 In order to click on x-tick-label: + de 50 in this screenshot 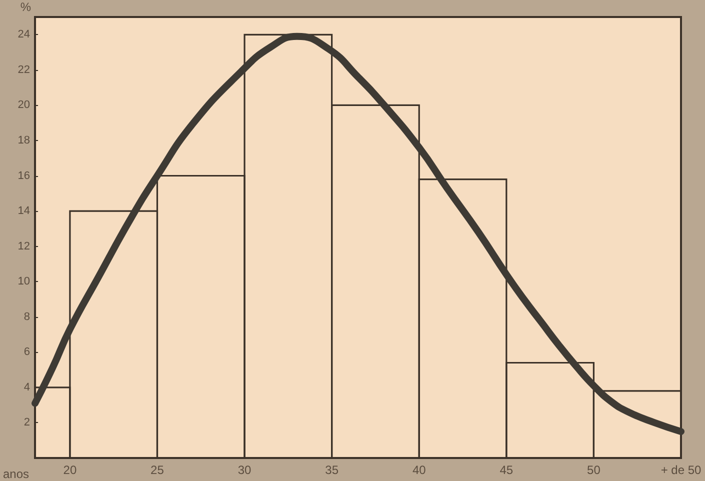, I will do `click(681, 470)`.